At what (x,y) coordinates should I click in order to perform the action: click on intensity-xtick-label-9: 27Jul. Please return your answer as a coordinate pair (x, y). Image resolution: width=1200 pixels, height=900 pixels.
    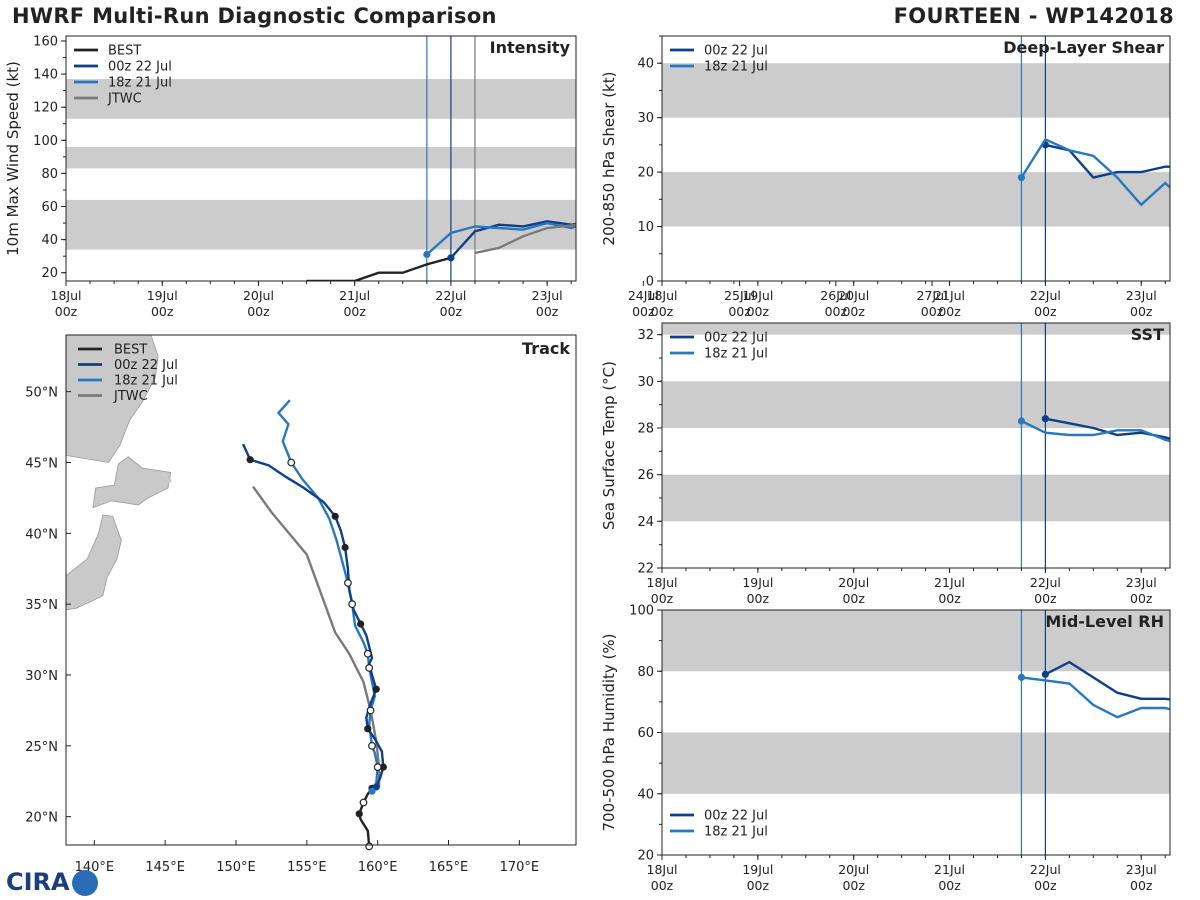
    Looking at the image, I should click on (932, 295).